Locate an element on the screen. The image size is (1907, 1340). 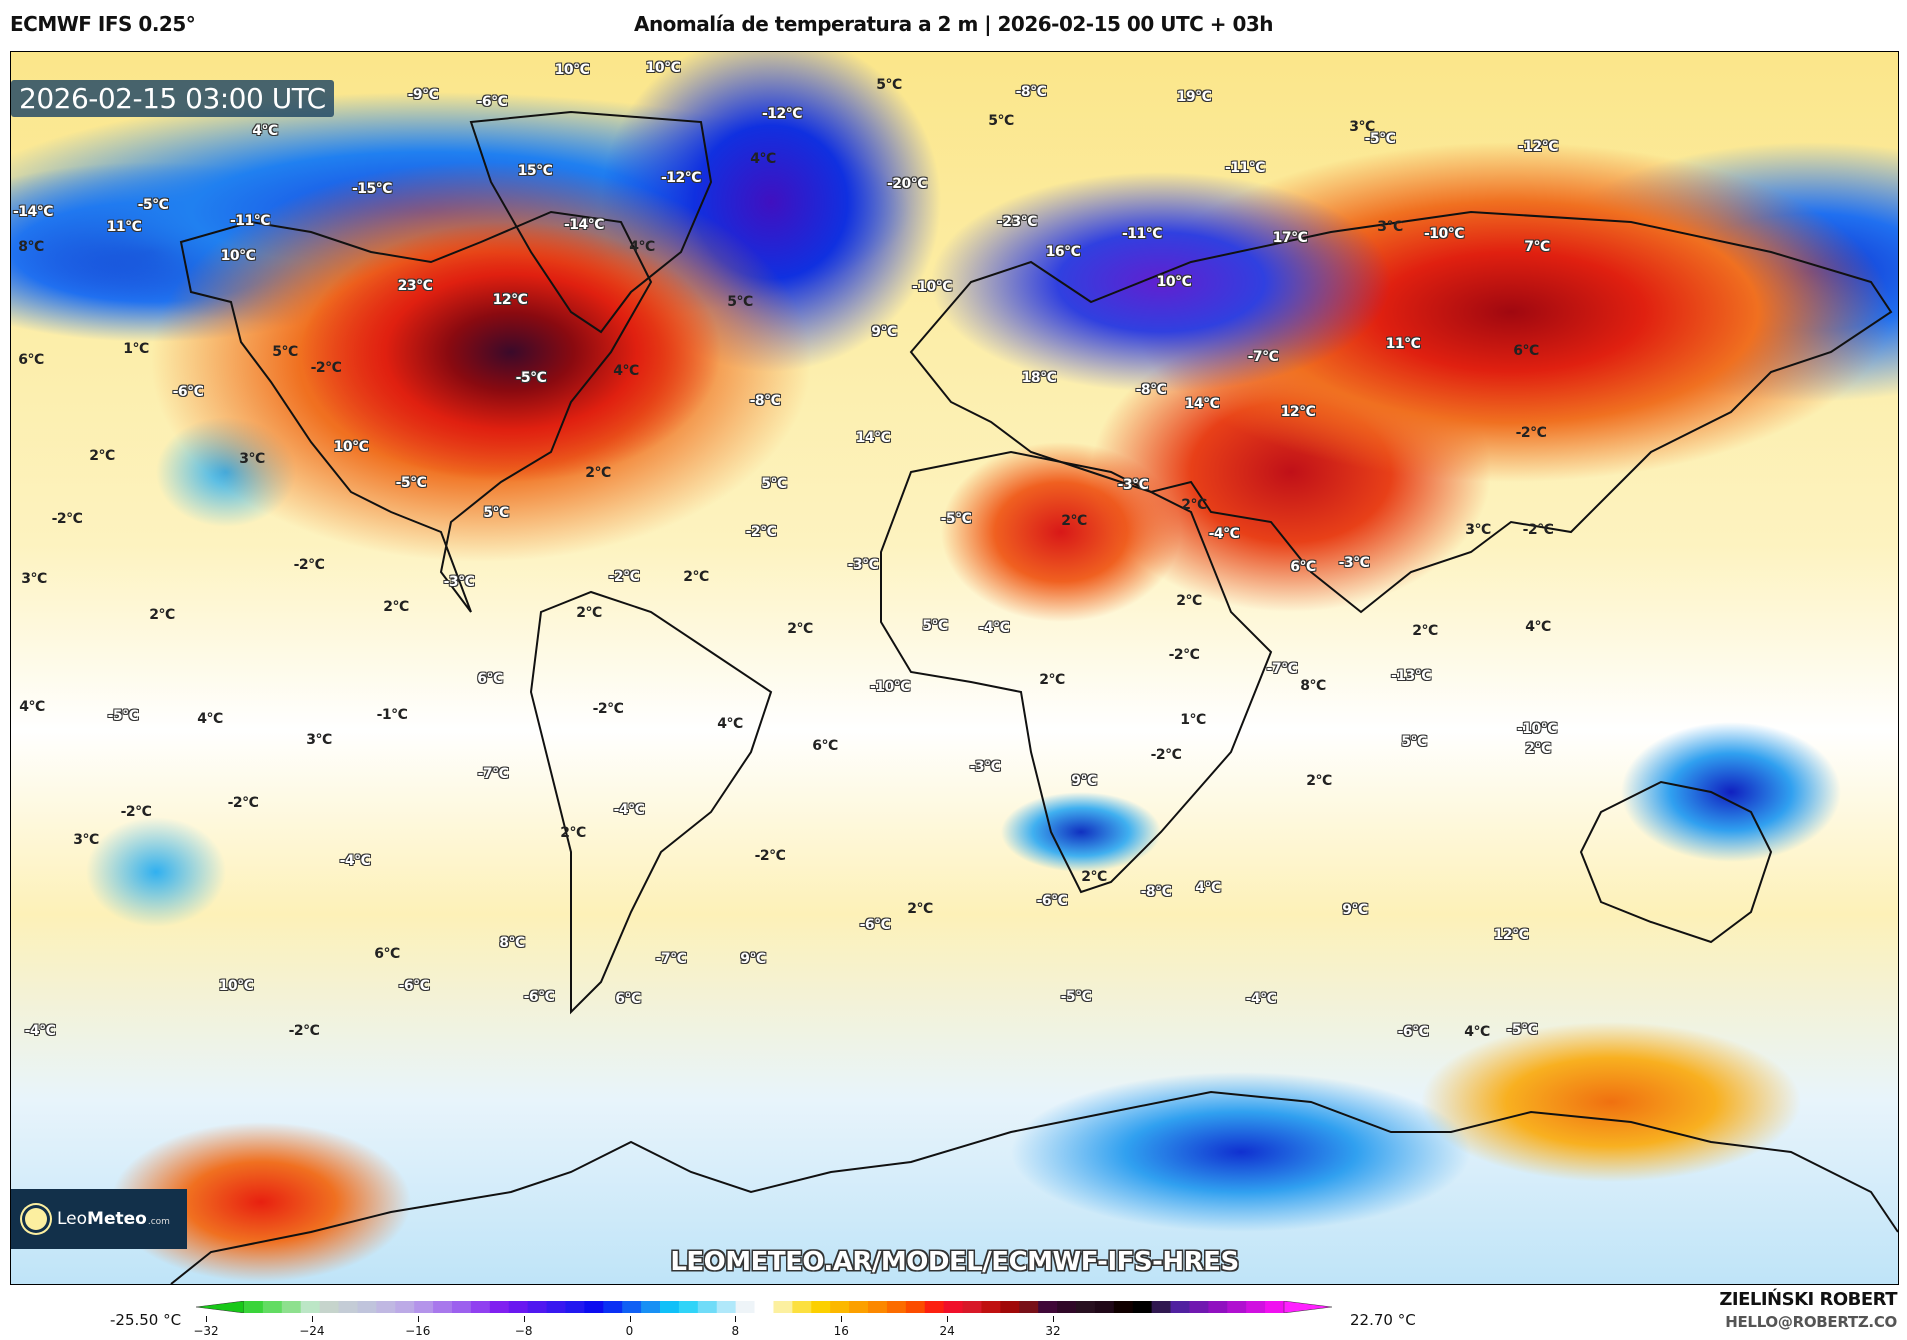
temperature-label: -20°C is located at coordinates (907, 184).